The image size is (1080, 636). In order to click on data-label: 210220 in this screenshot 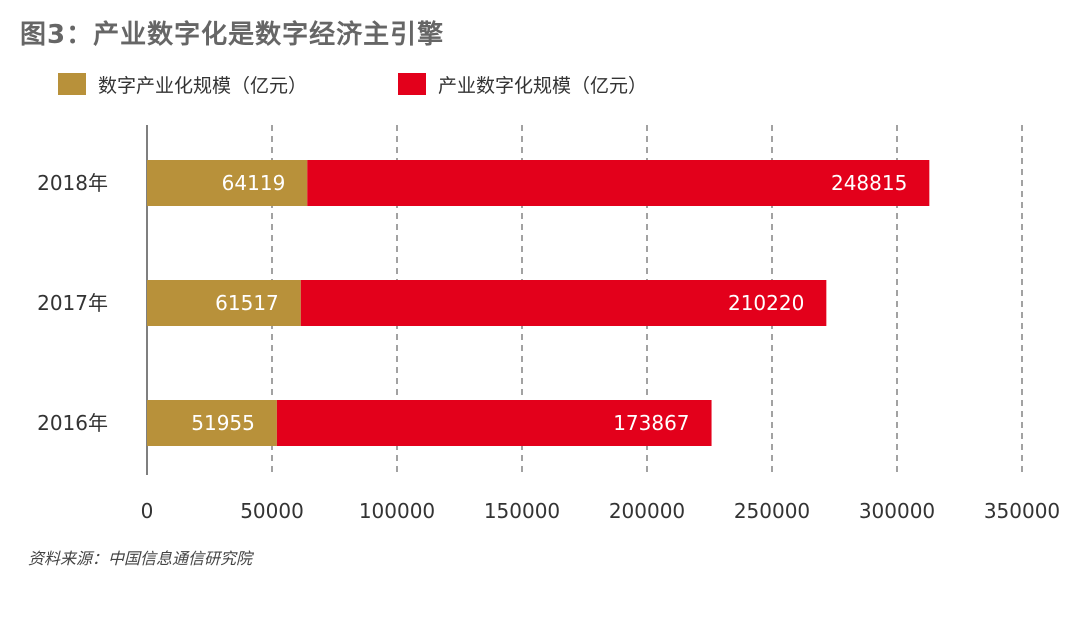, I will do `click(766, 303)`.